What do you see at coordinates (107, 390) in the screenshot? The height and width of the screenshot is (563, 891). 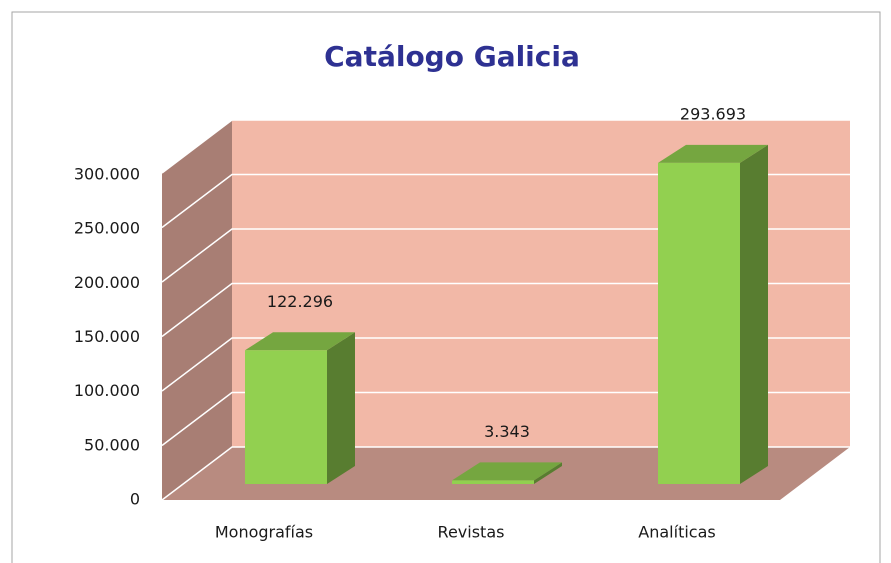 I see `y-tick-label: 100.000` at bounding box center [107, 390].